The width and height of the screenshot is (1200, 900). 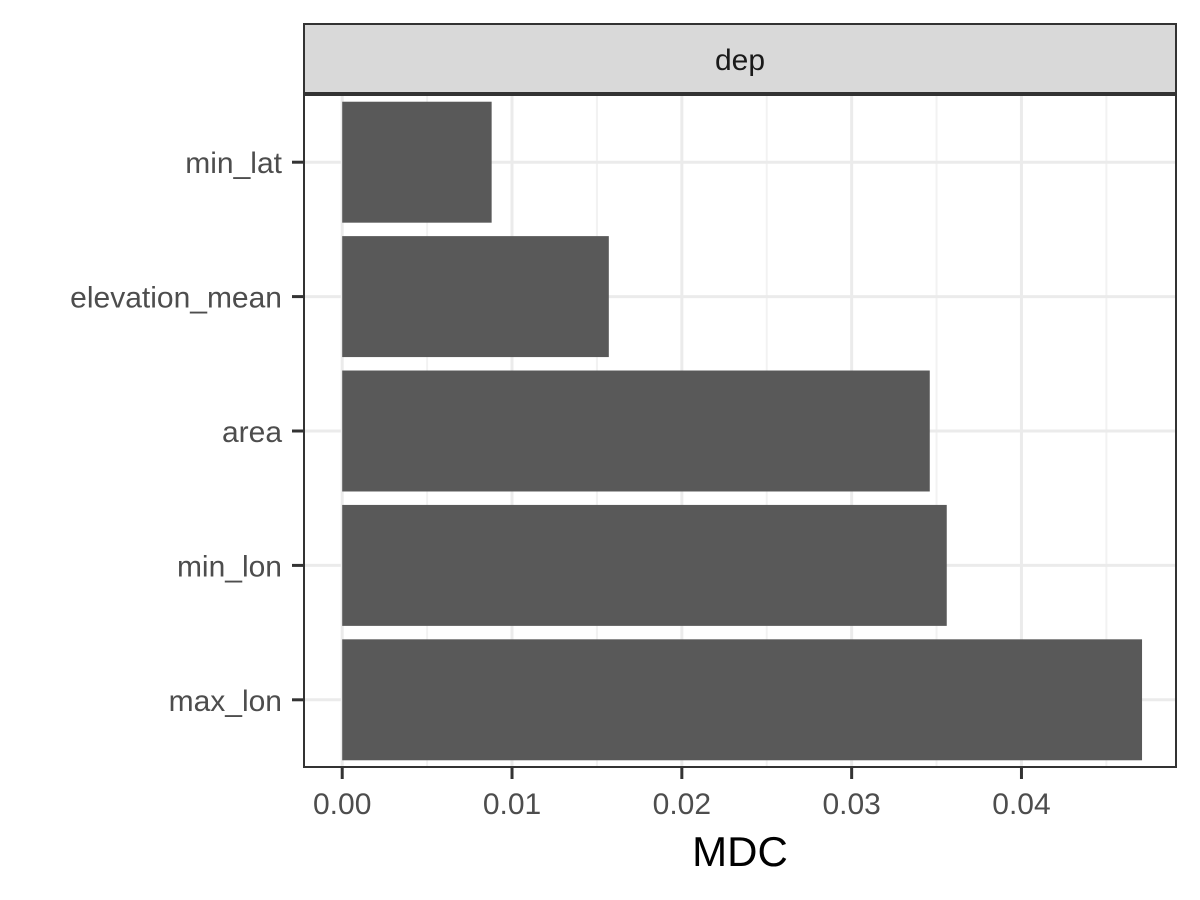 I want to click on x-axis: 0.00 0.01 0.02 0.03 0.04, so click(x=682, y=794).